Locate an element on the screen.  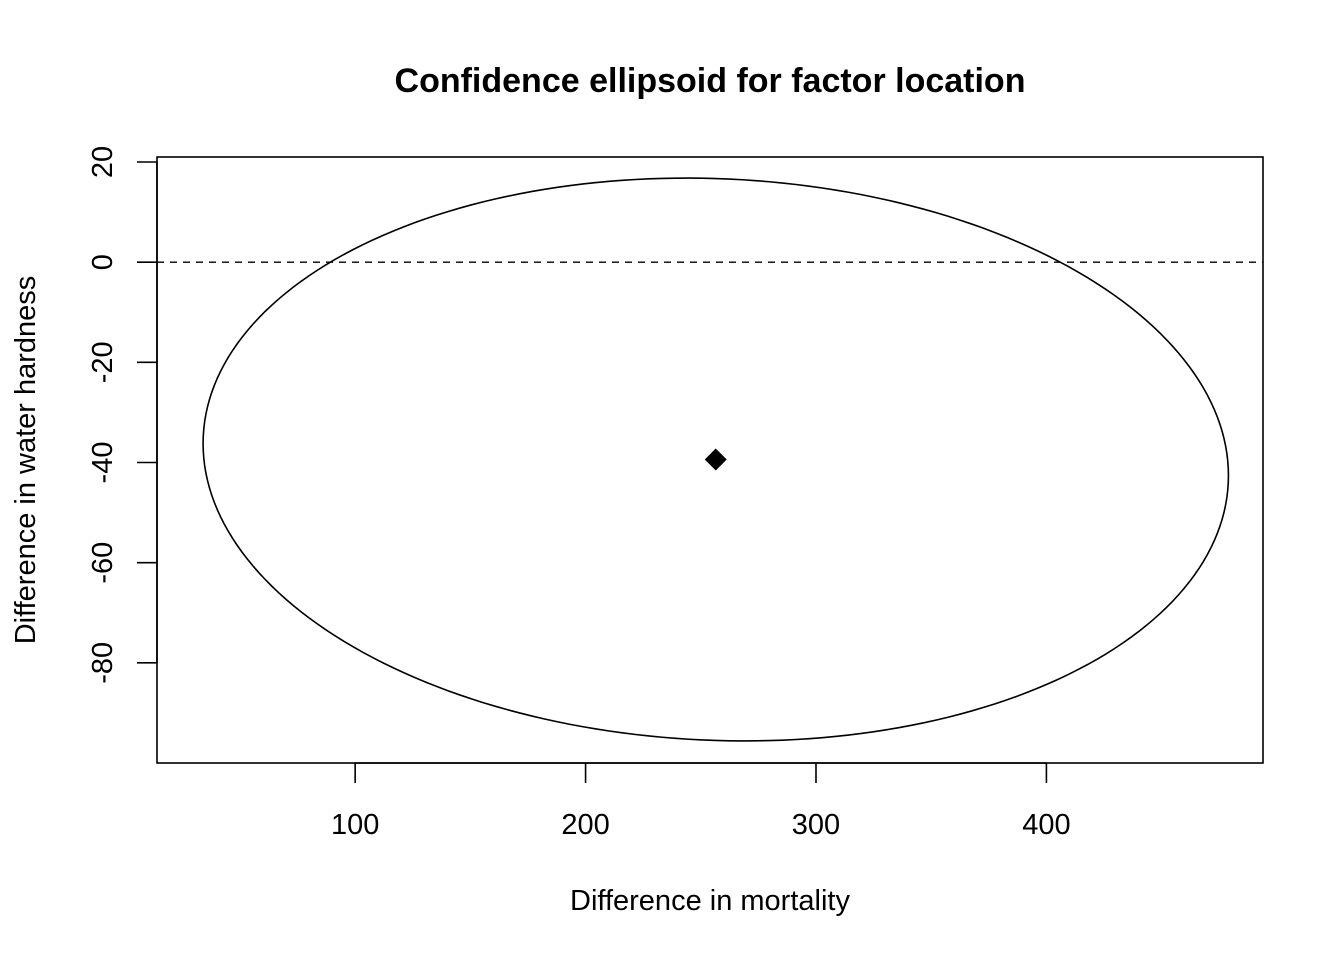
y-axis: 20 0 -20 -40 -60 -80 is located at coordinates (122, 415).